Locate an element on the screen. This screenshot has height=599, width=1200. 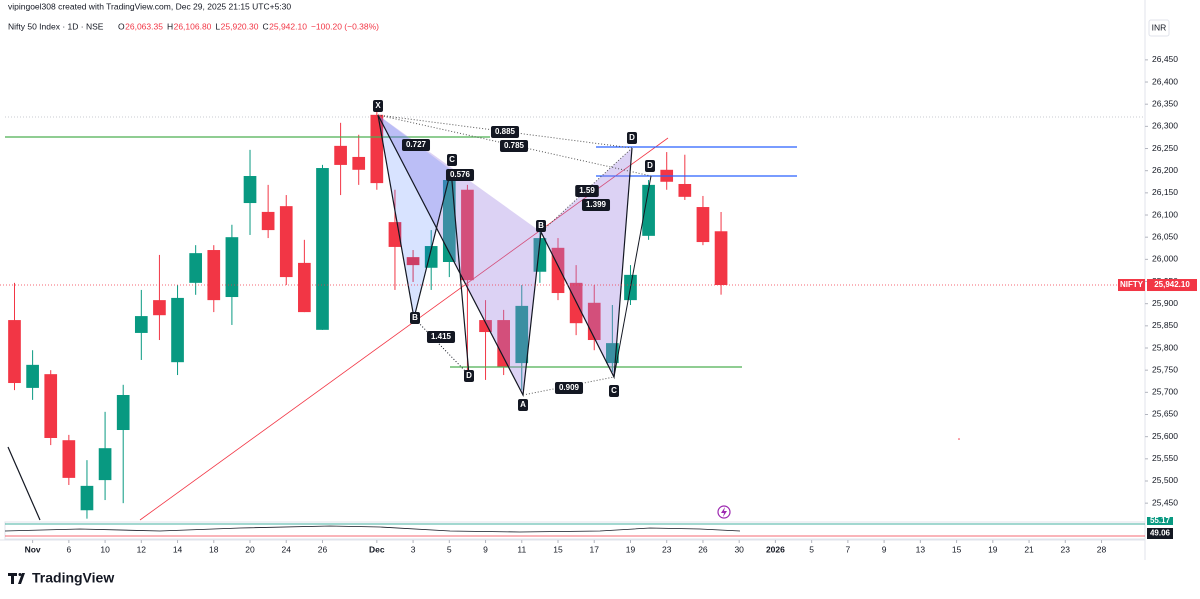
x-tick-label: 9 is located at coordinates (485, 549).